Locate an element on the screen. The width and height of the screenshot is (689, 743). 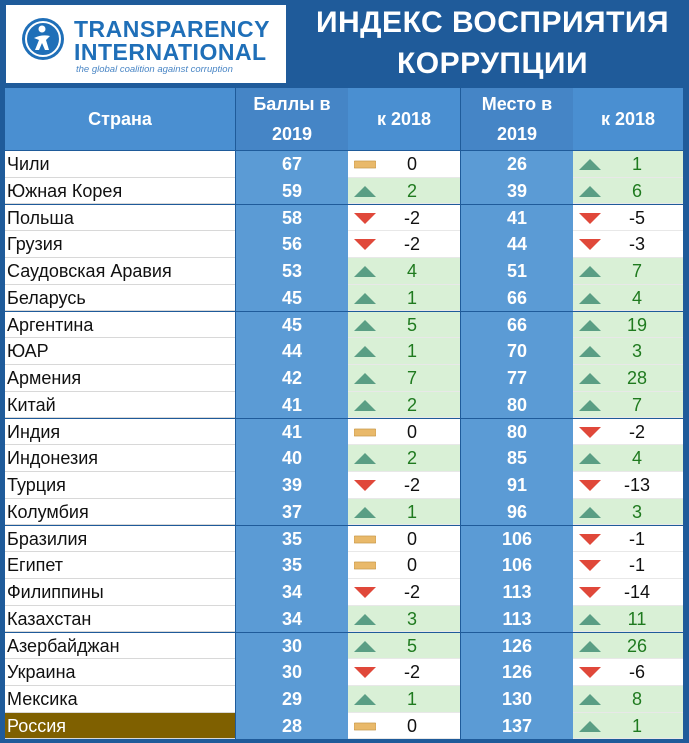
score-cell: 53 is located at coordinates (292, 271).